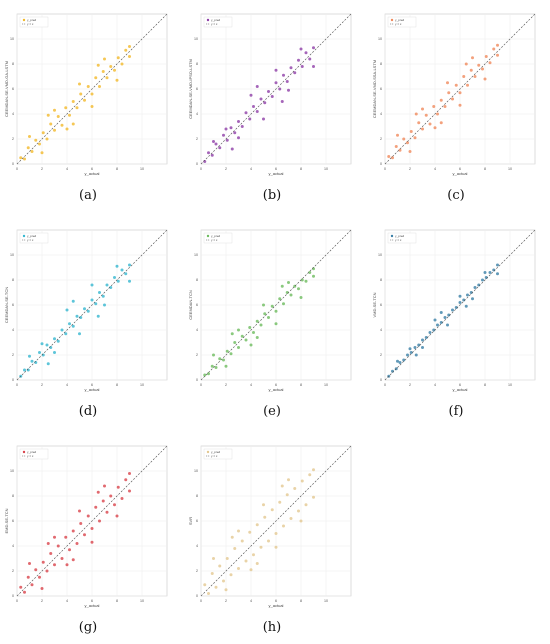 This screenshot has width=550, height=644. What do you see at coordinates (88, 411) in the screenshot?
I see `panel-label-d: (d)` at bounding box center [88, 411].